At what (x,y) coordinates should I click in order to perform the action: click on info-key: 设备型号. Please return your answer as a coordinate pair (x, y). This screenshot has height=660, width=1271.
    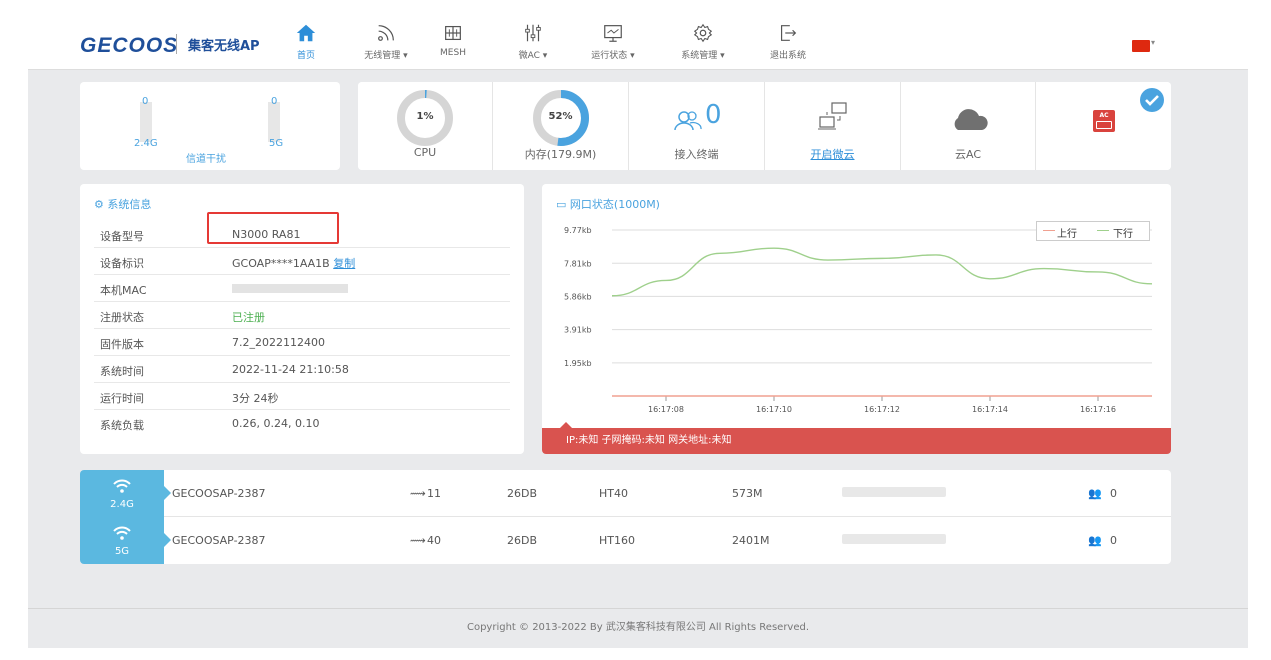
    Looking at the image, I should click on (122, 236).